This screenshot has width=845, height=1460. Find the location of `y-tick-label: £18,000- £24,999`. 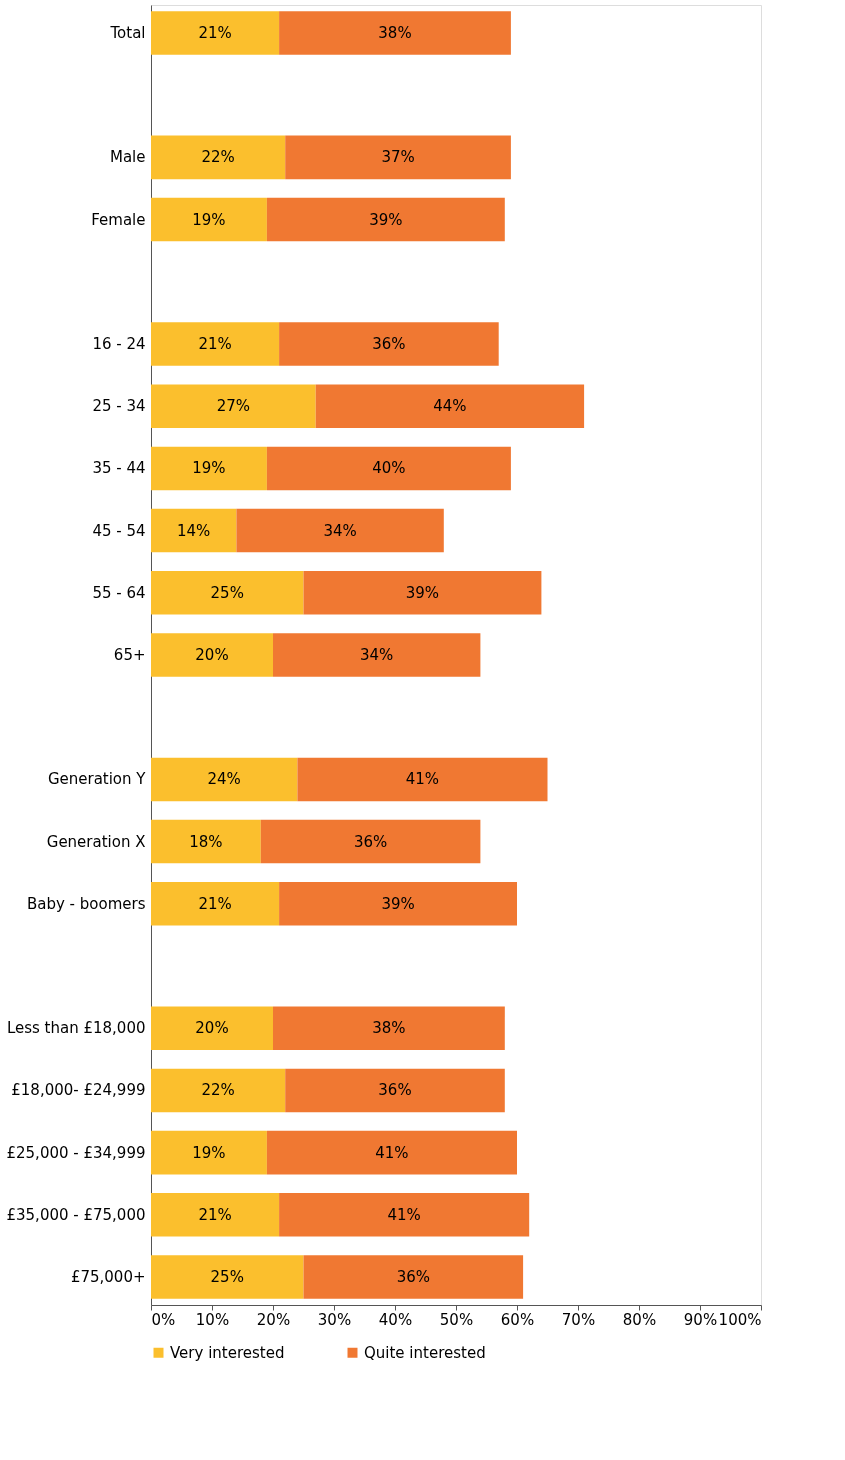

y-tick-label: £18,000- £24,999 is located at coordinates (78, 1090).